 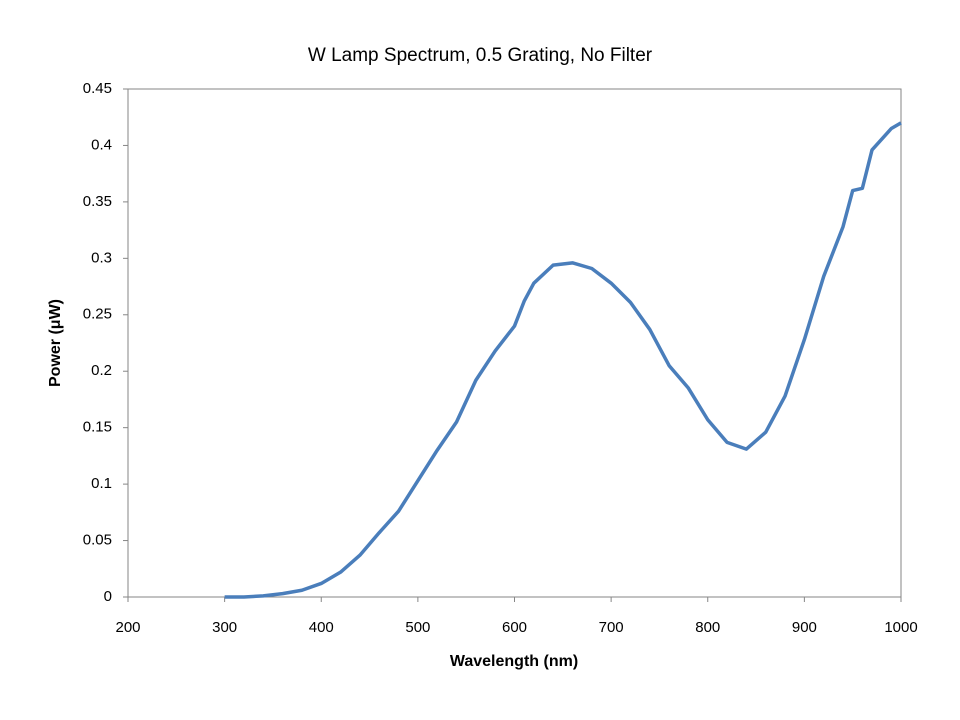 I want to click on x-axis-title: Wavelength (nm), so click(x=514, y=661).